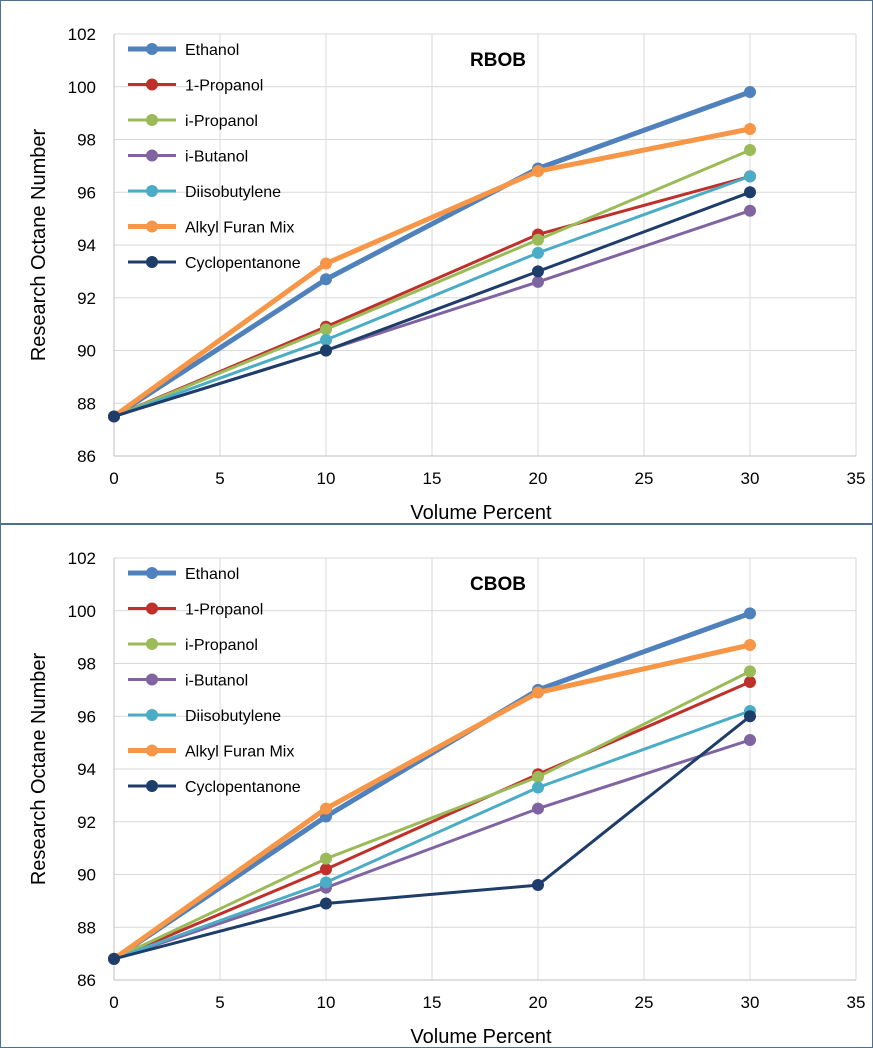  Describe the element at coordinates (538, 1002) in the screenshot. I see `x-tick-label: 20` at that location.